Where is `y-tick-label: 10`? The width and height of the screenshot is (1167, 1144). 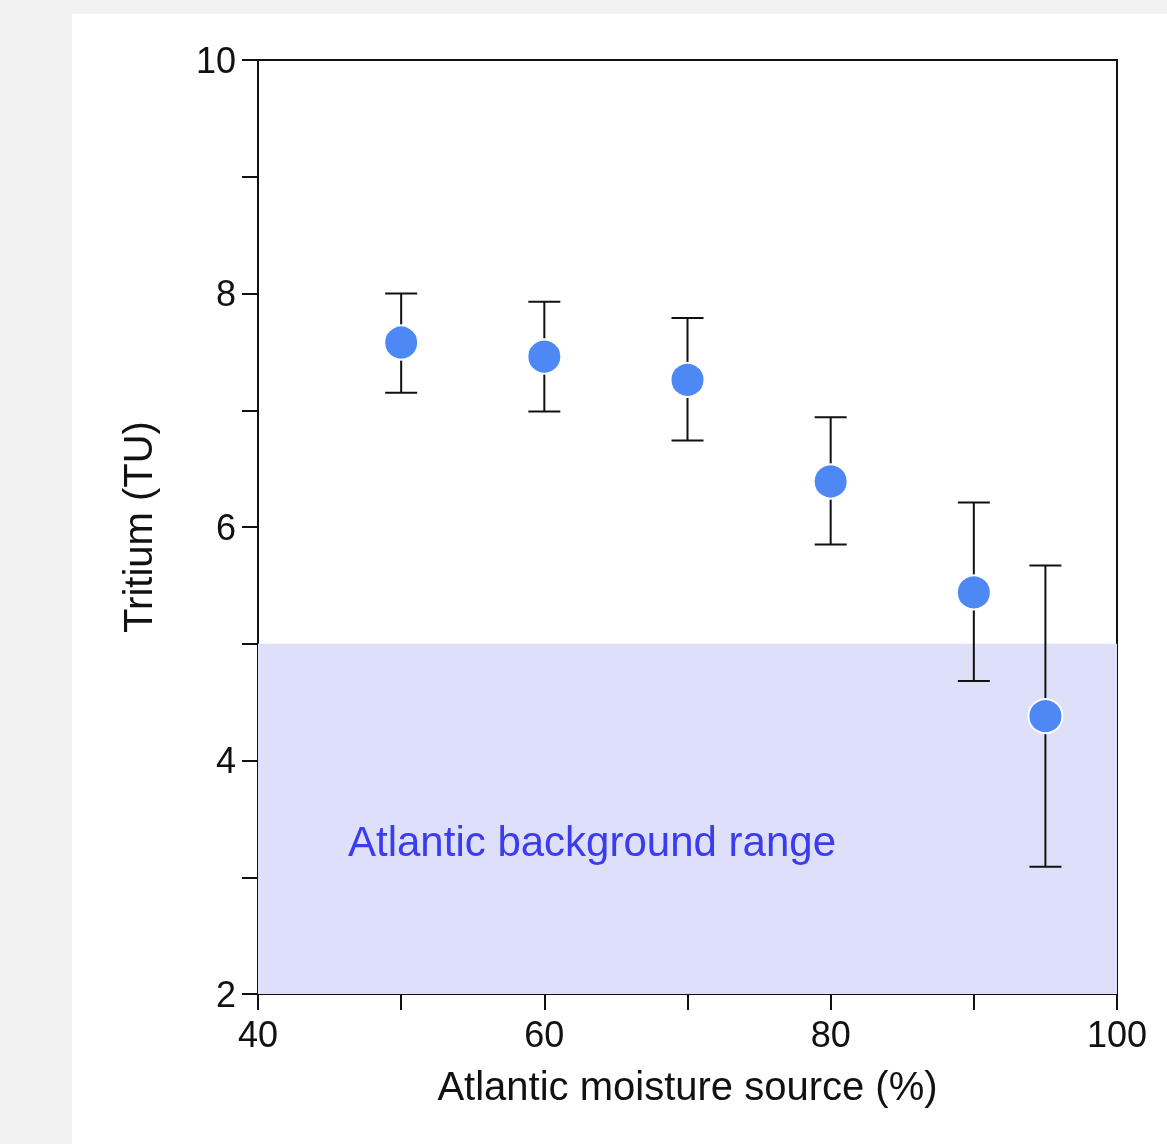
y-tick-label: 10 is located at coordinates (215, 60).